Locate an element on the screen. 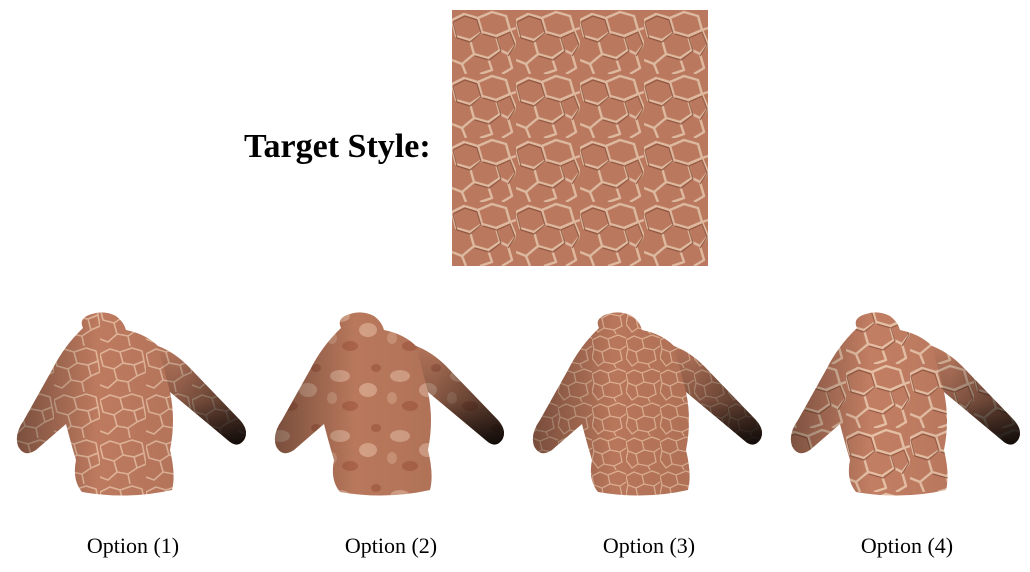 Image resolution: width=1030 pixels, height=572 pixels. target-style-label: Target Style: is located at coordinates (337, 146).